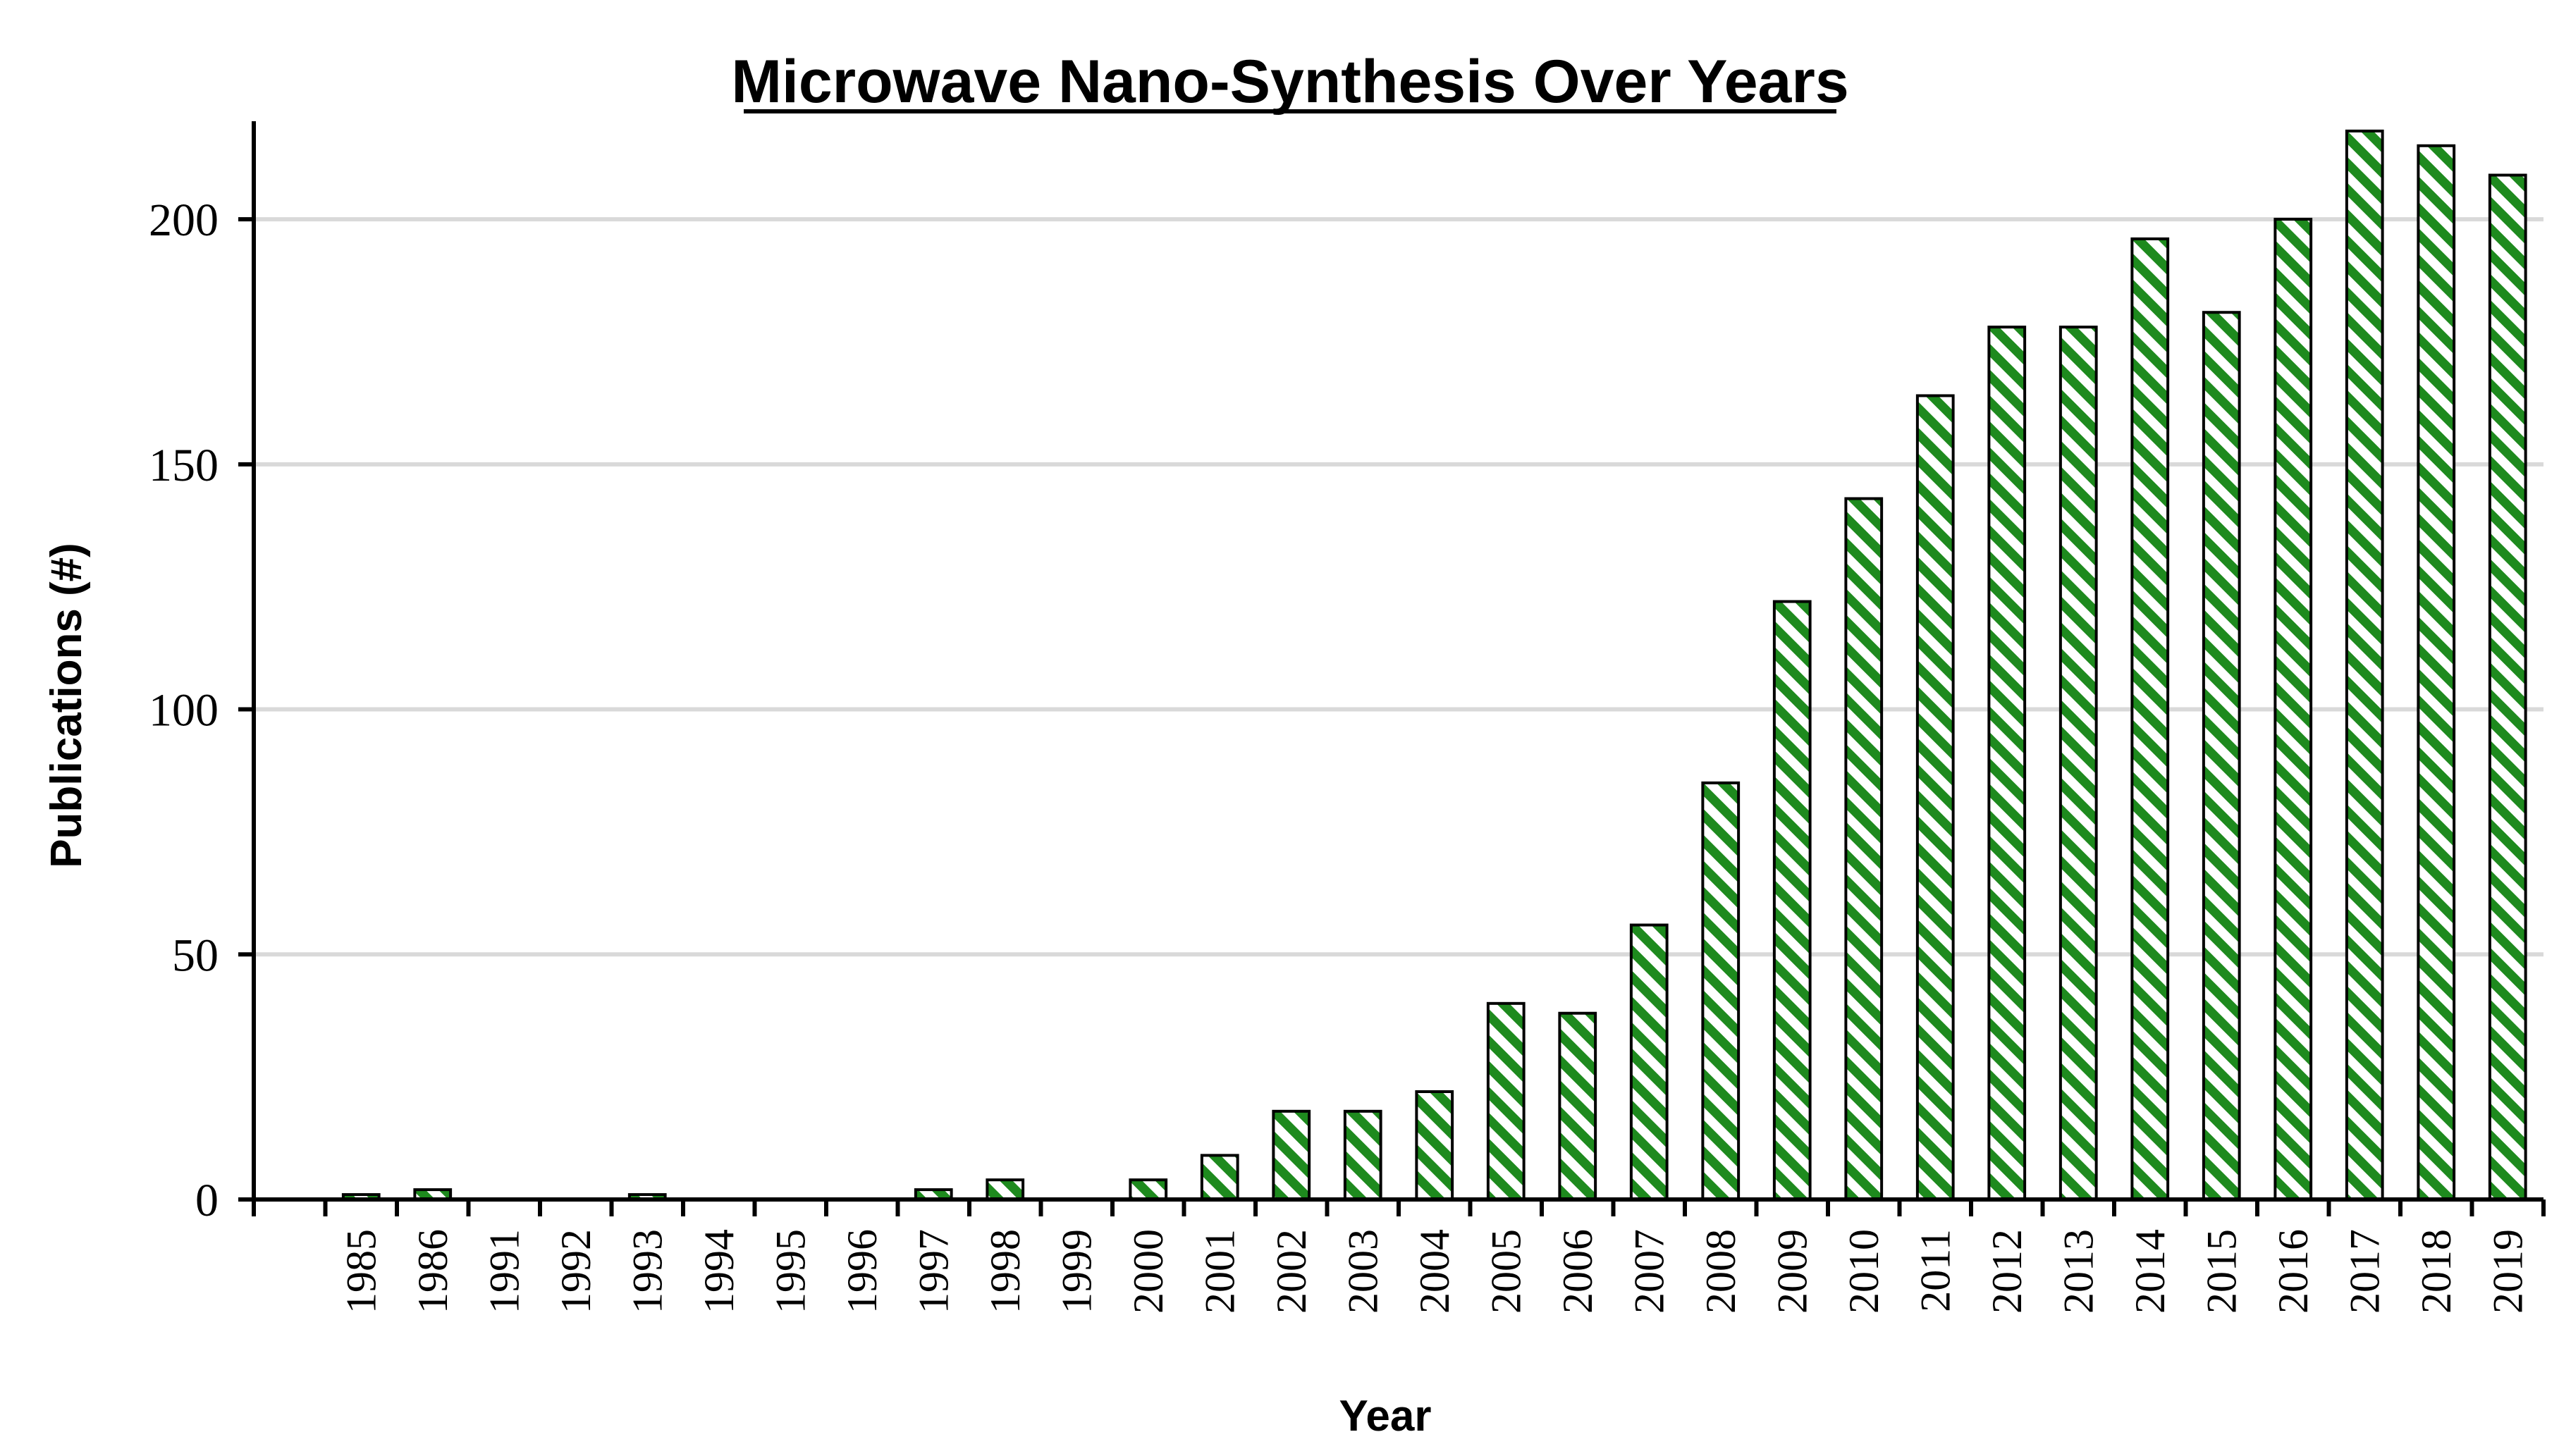  What do you see at coordinates (2007, 1271) in the screenshot?
I see `x-tick-label-2012: 2012` at bounding box center [2007, 1271].